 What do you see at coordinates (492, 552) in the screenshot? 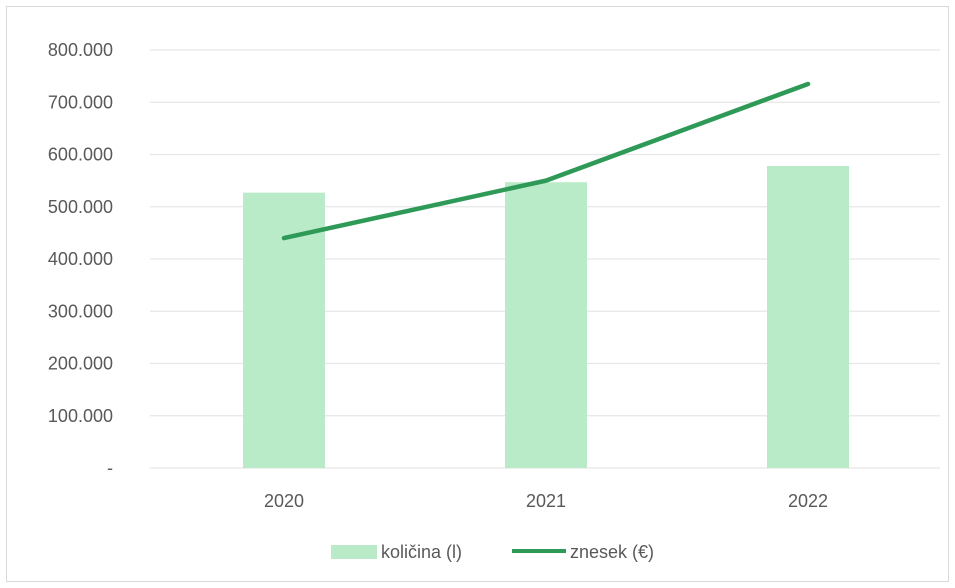
I see `legend: količina (l) znesek (€)` at bounding box center [492, 552].